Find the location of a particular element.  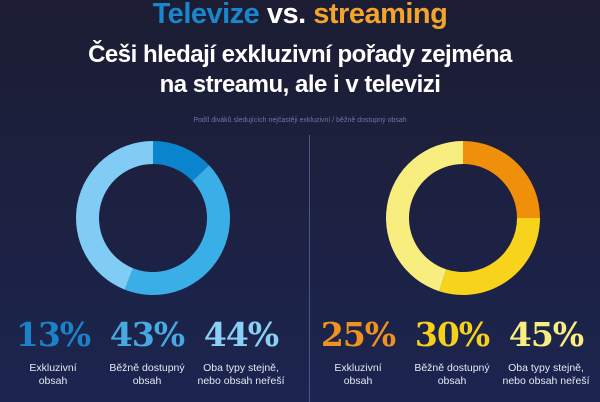

title-vs: vs. is located at coordinates (286, 15).